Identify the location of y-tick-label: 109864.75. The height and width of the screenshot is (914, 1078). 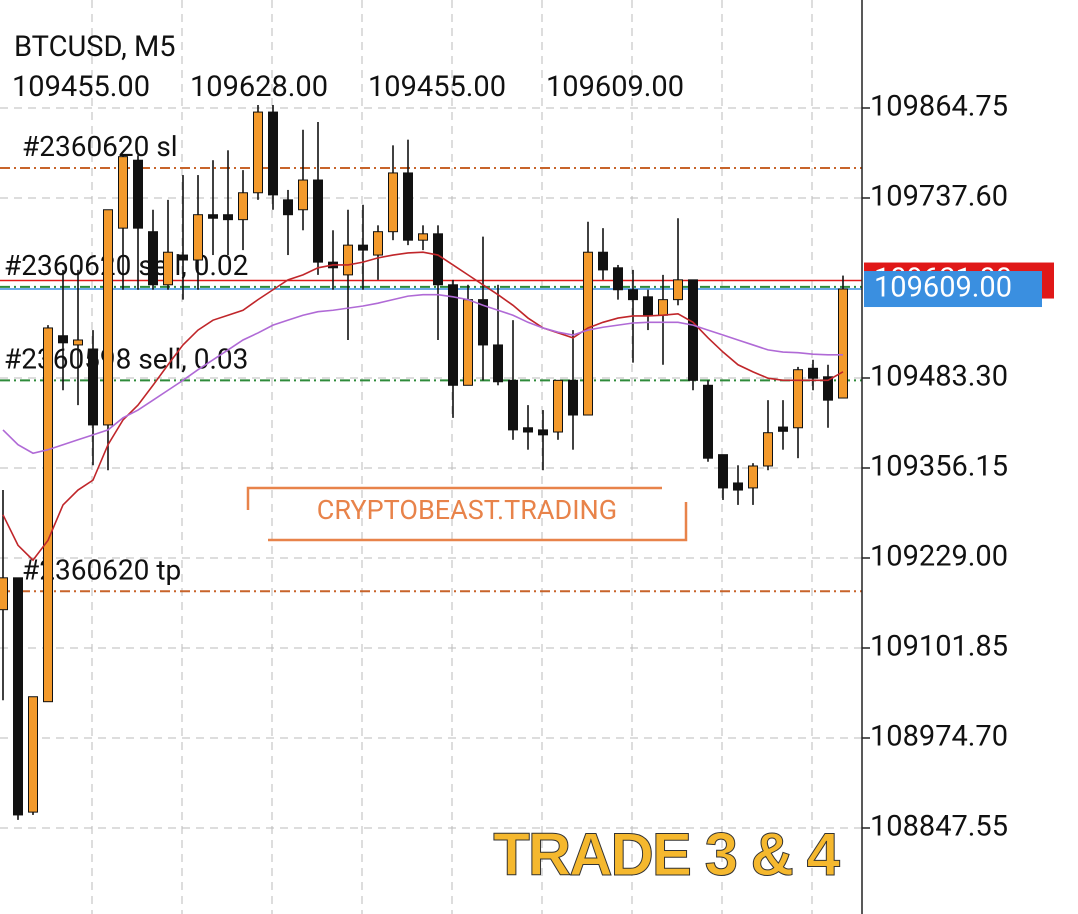
(939, 107).